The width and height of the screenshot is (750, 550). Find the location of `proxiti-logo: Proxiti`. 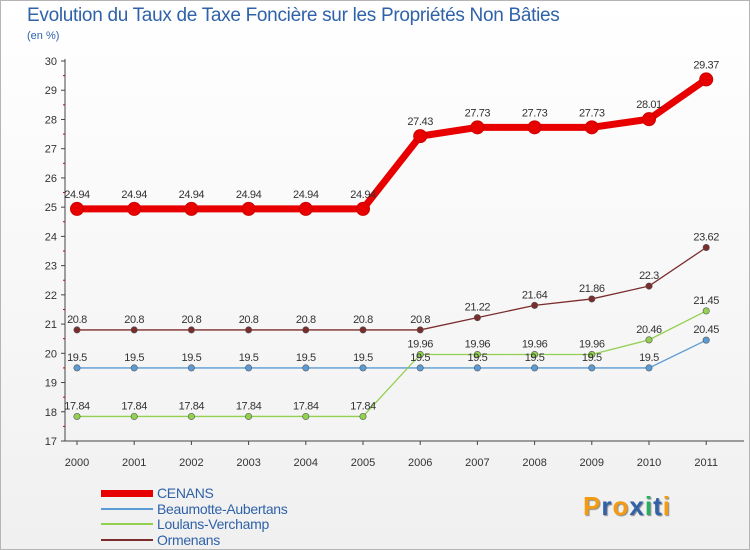

proxiti-logo: Proxiti is located at coordinates (627, 506).